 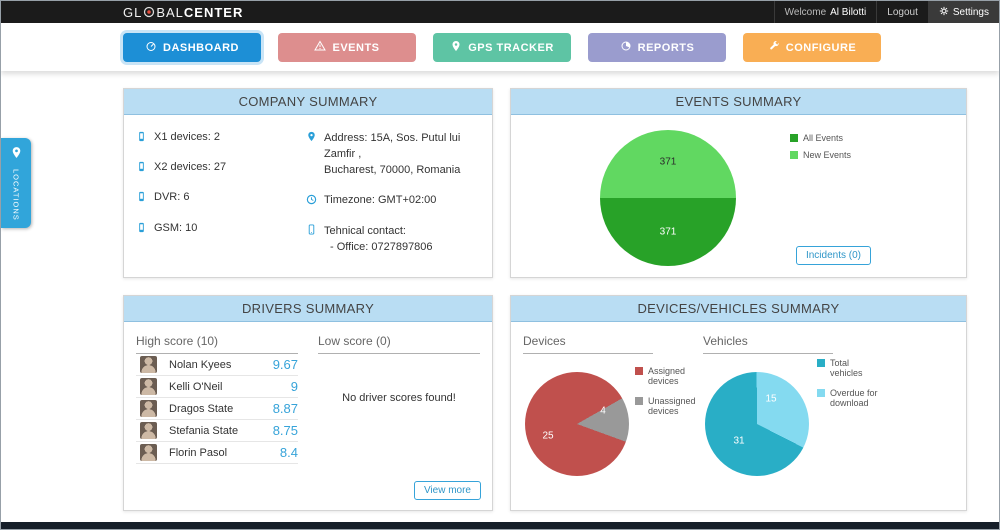 I want to click on devices-subheading: Devices, so click(x=588, y=344).